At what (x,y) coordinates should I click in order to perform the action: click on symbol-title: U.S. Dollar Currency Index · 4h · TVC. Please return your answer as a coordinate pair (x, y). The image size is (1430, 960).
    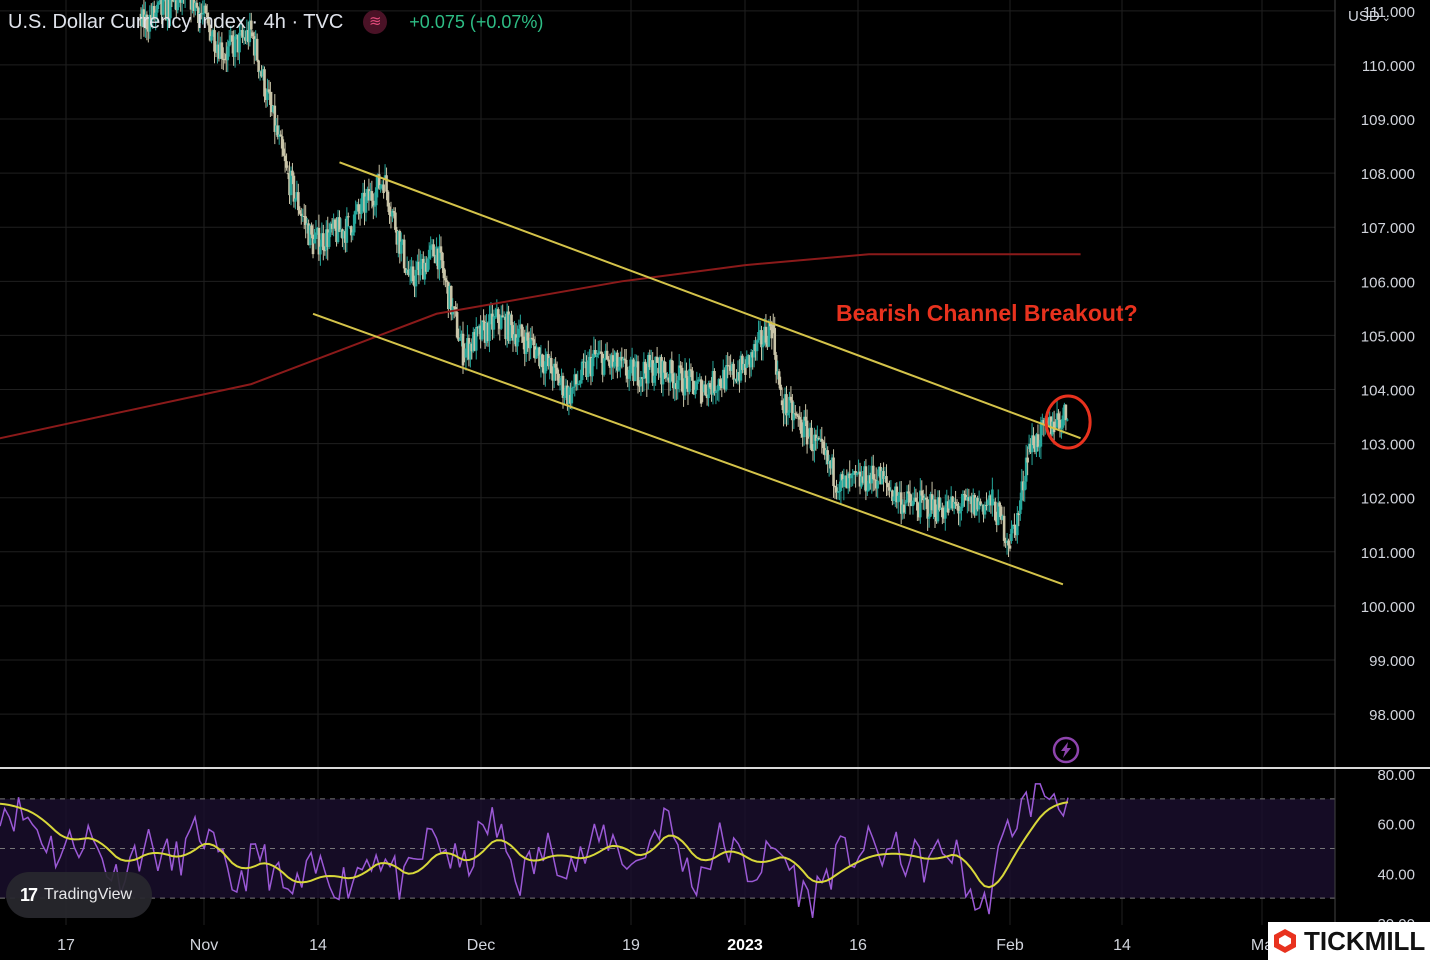
    Looking at the image, I should click on (176, 21).